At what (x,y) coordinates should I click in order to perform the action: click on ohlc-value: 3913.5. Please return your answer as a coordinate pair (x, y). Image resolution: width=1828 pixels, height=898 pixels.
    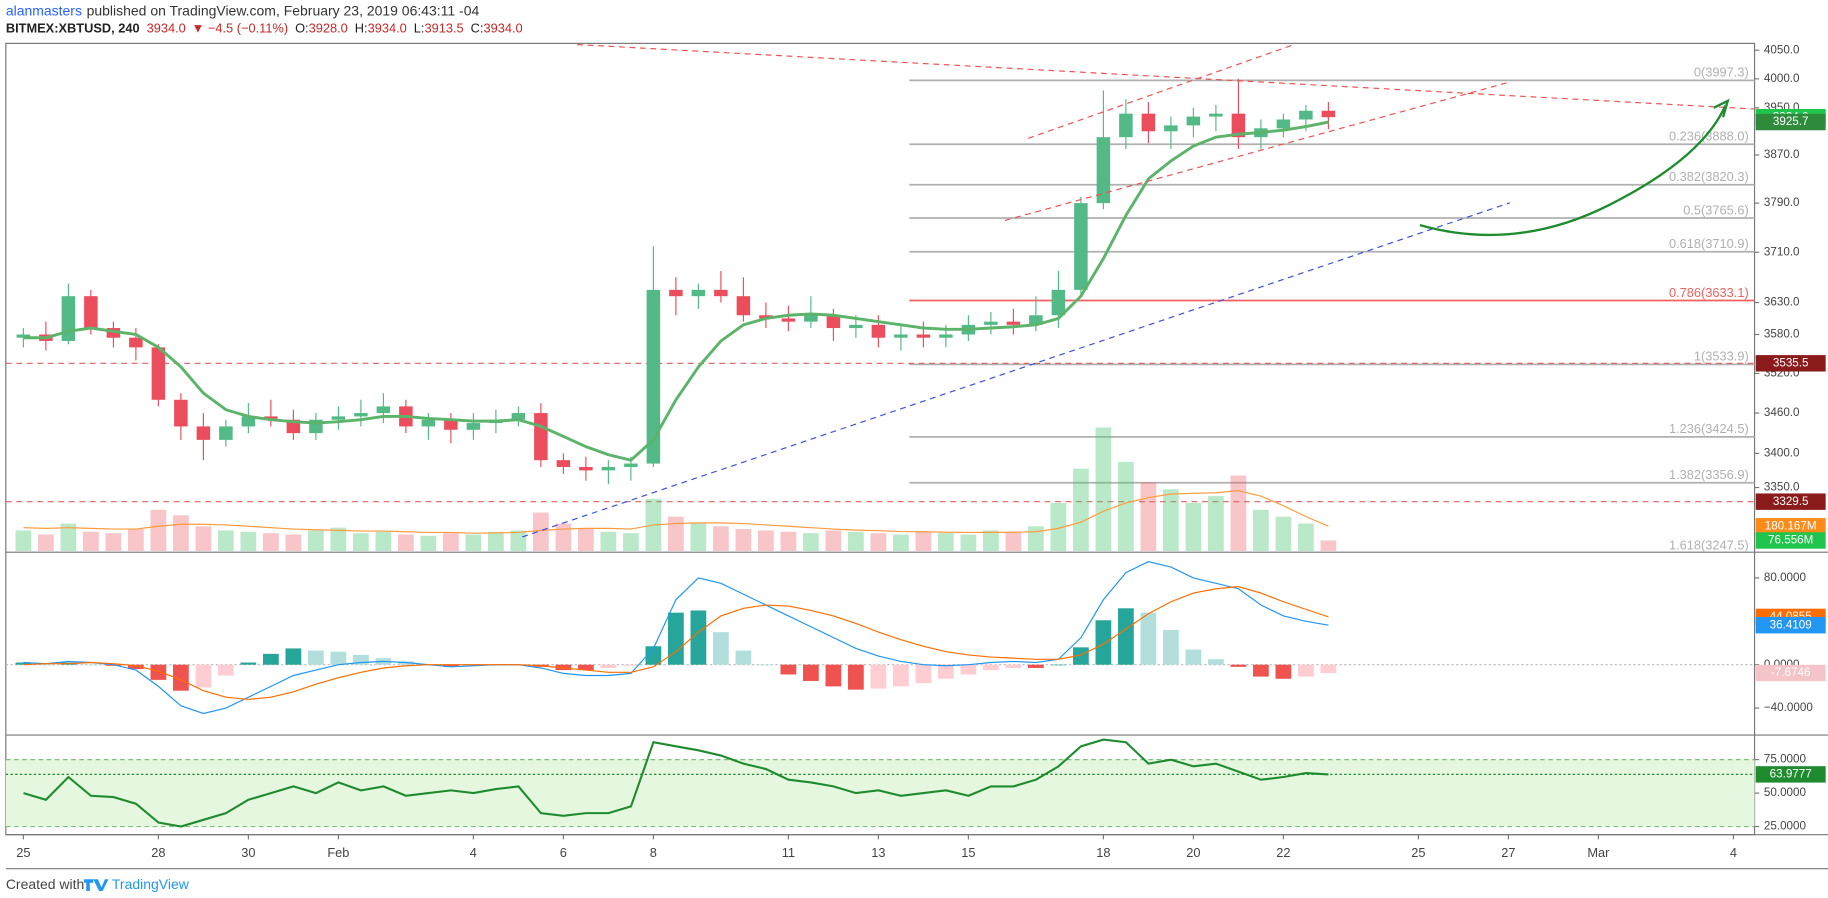
    Looking at the image, I should click on (443, 28).